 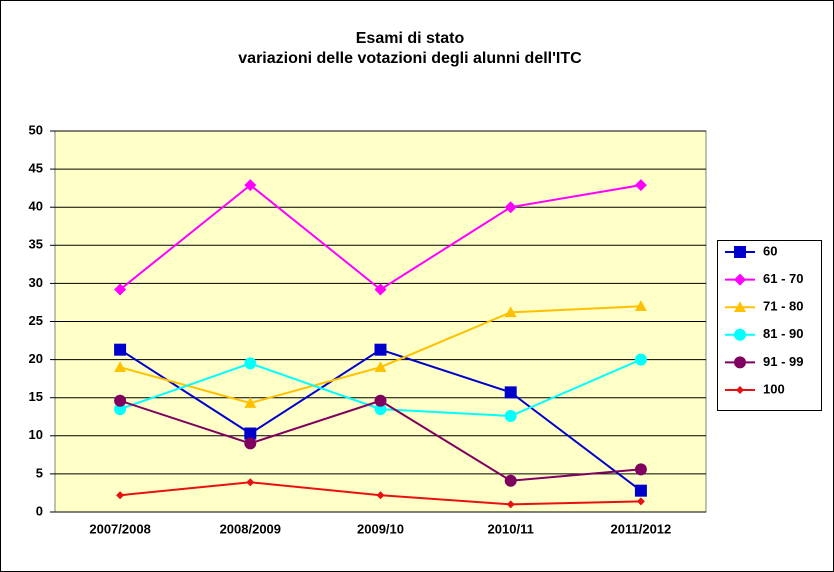 I want to click on x-tick-label: 2008/2009, so click(x=250, y=528).